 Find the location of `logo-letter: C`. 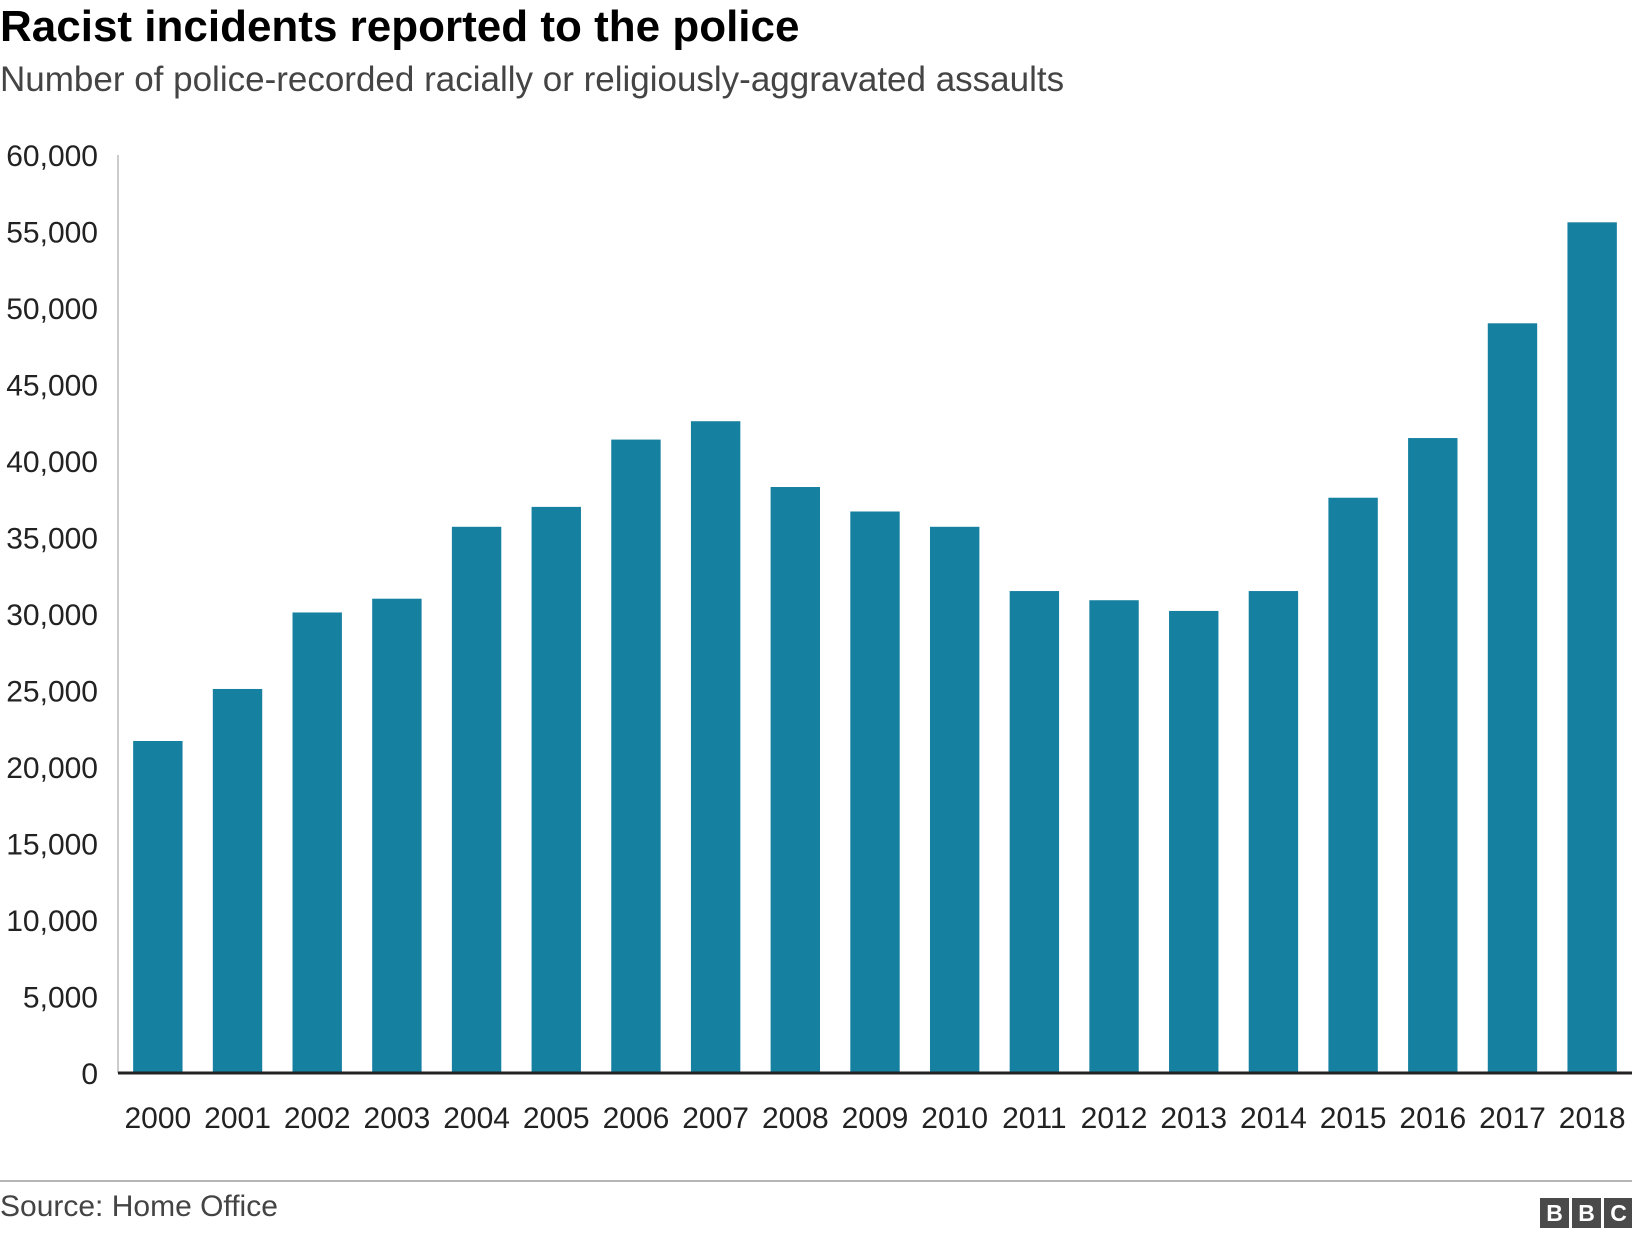

logo-letter: C is located at coordinates (1618, 1213).